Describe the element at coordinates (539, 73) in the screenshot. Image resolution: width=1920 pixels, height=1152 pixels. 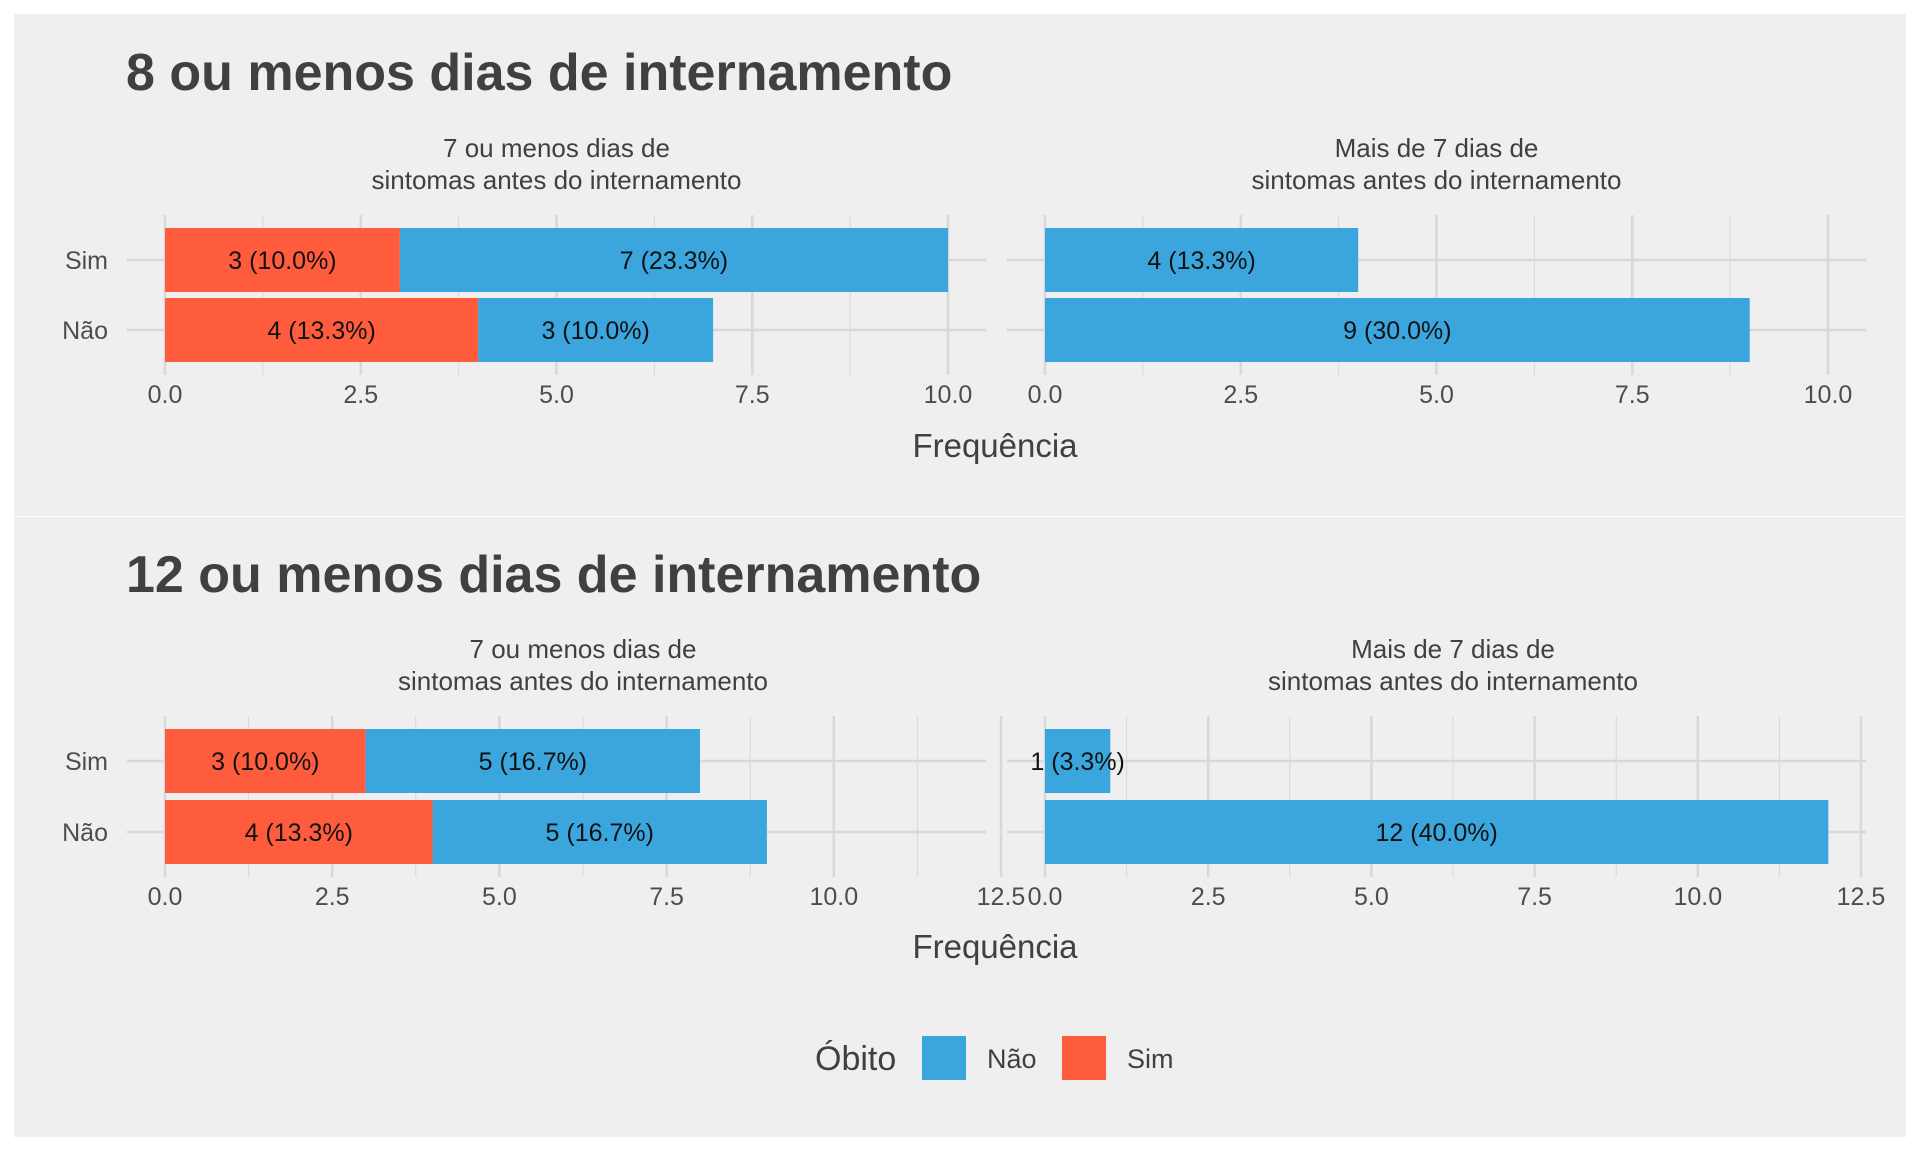
I see `chart-title: 8 ou menos dias de internamento` at that location.